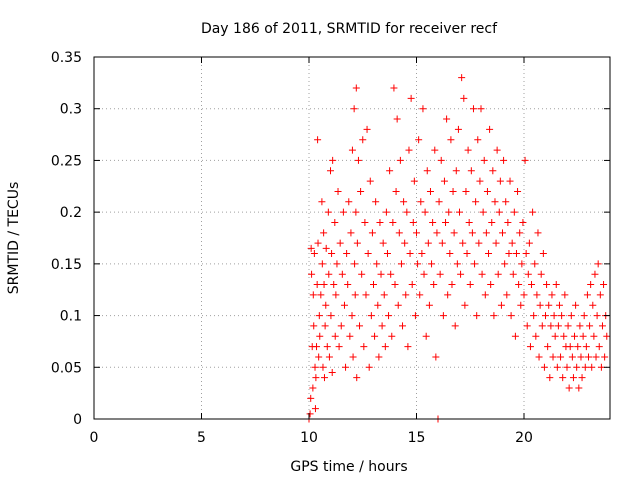  What do you see at coordinates (309, 438) in the screenshot?
I see `x-tick-label: 10` at bounding box center [309, 438].